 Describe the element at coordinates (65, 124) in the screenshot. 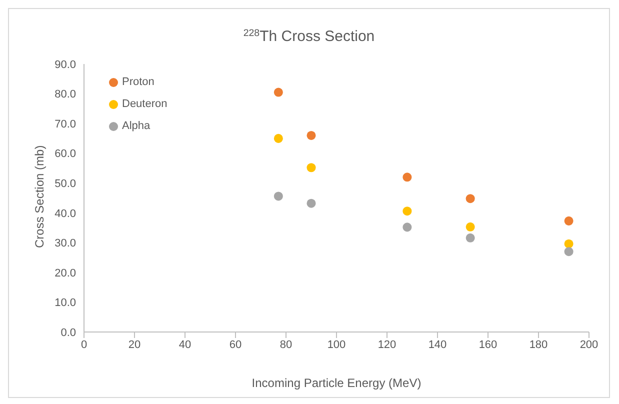

I see `y-tick-label: 70.0` at that location.